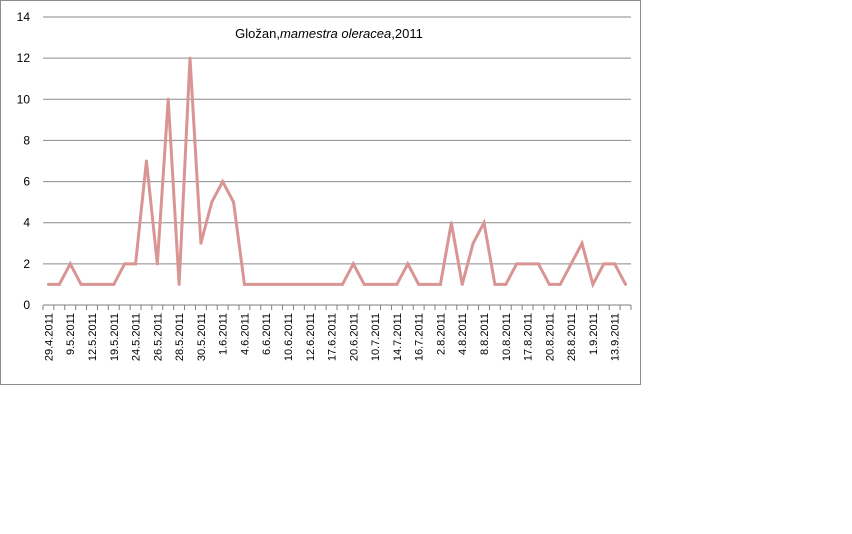  Describe the element at coordinates (441, 334) in the screenshot. I see `x-tick-label: 2.8.2011` at that location.